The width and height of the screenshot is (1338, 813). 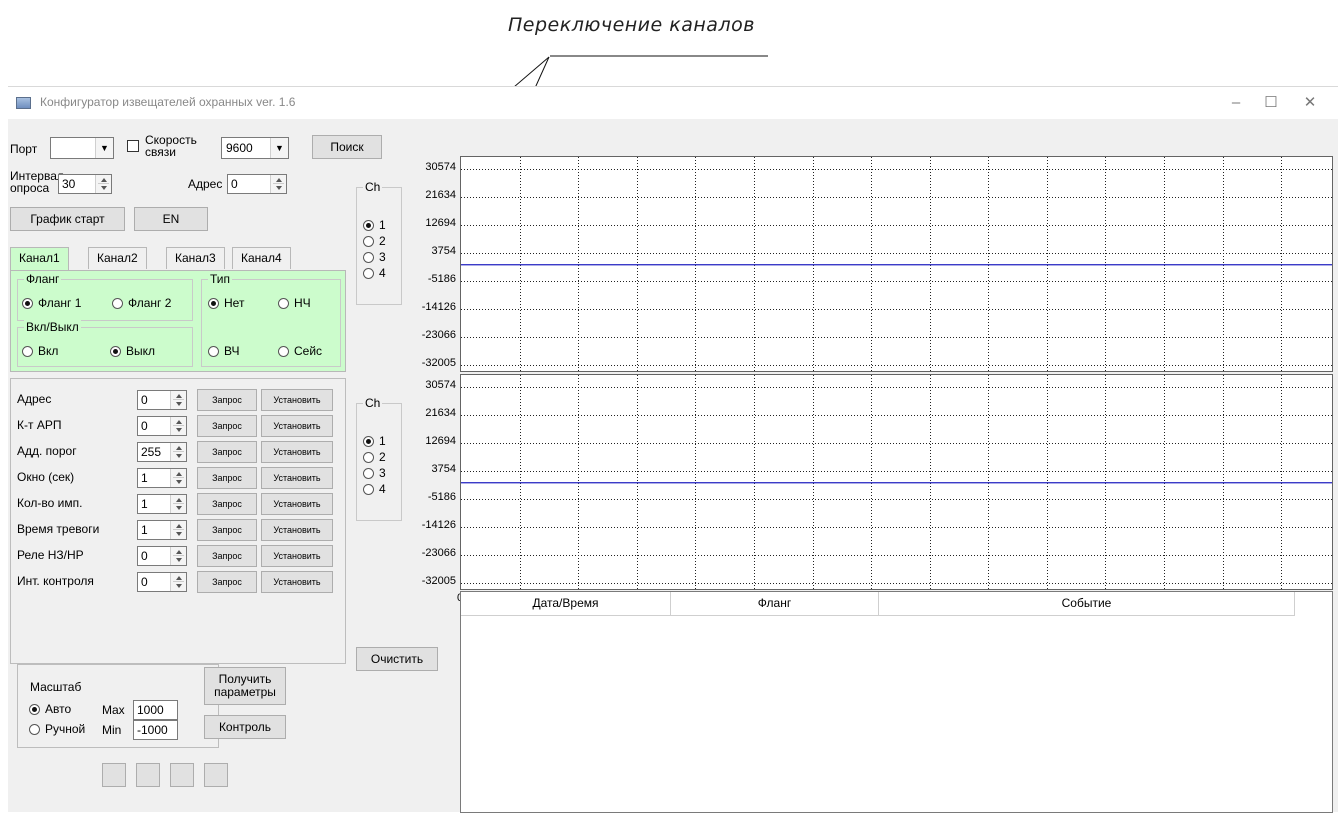 I want to click on tab-channel-1: Канал1, so click(x=39, y=258).